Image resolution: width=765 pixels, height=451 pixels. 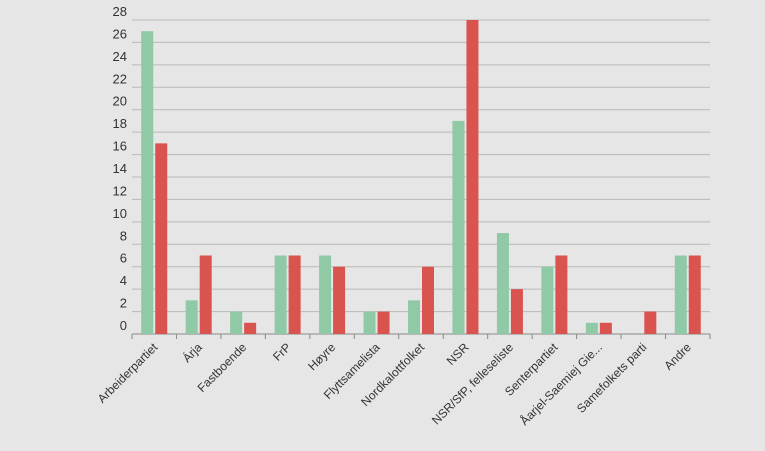 What do you see at coordinates (120, 146) in the screenshot?
I see `y-tick-label: 16` at bounding box center [120, 146].